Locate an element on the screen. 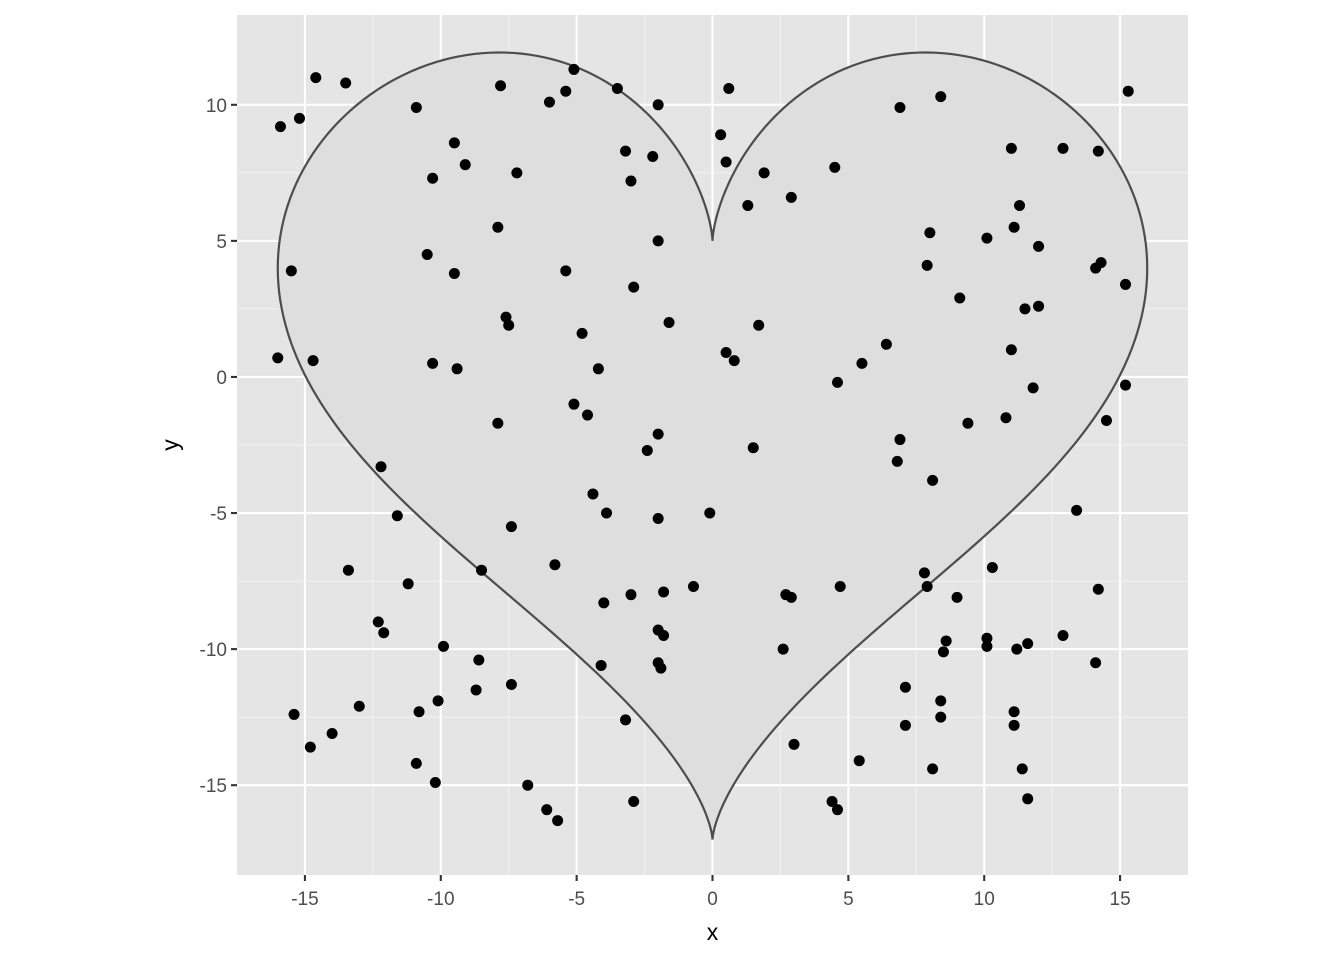 The height and width of the screenshot is (960, 1344). x-tick-label: 0 is located at coordinates (712, 899).